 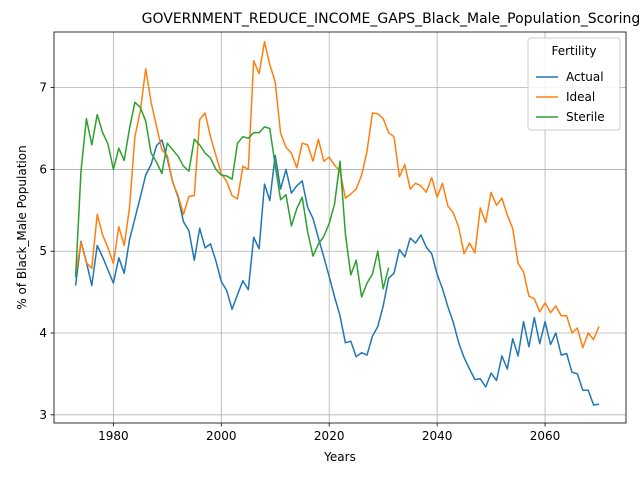 I want to click on x-tick-label: 2040, so click(x=437, y=436).